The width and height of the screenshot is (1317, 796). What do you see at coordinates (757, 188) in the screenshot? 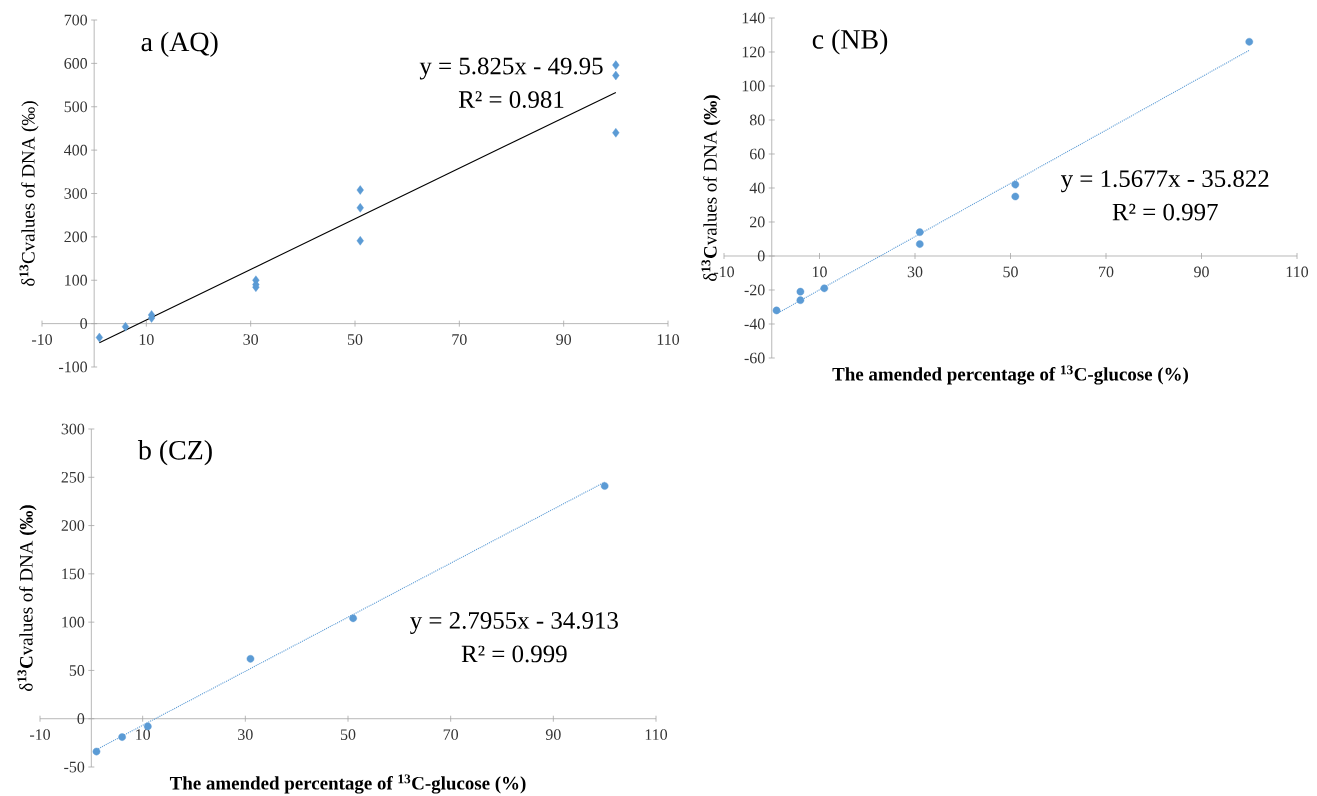
I see `y-tick-label: 40` at bounding box center [757, 188].